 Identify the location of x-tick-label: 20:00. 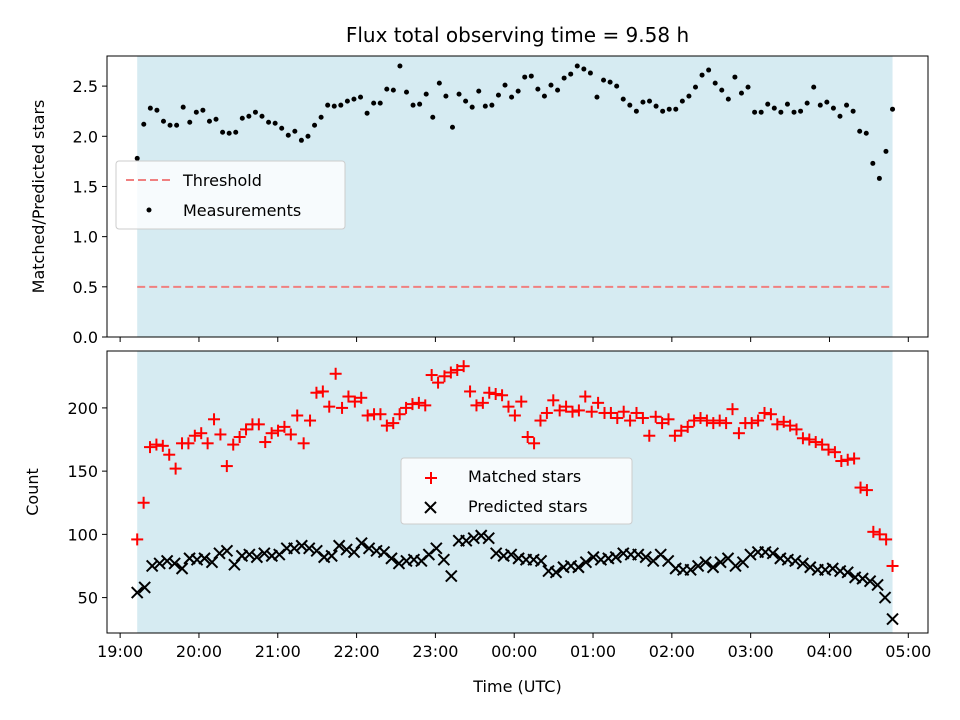
(199, 651).